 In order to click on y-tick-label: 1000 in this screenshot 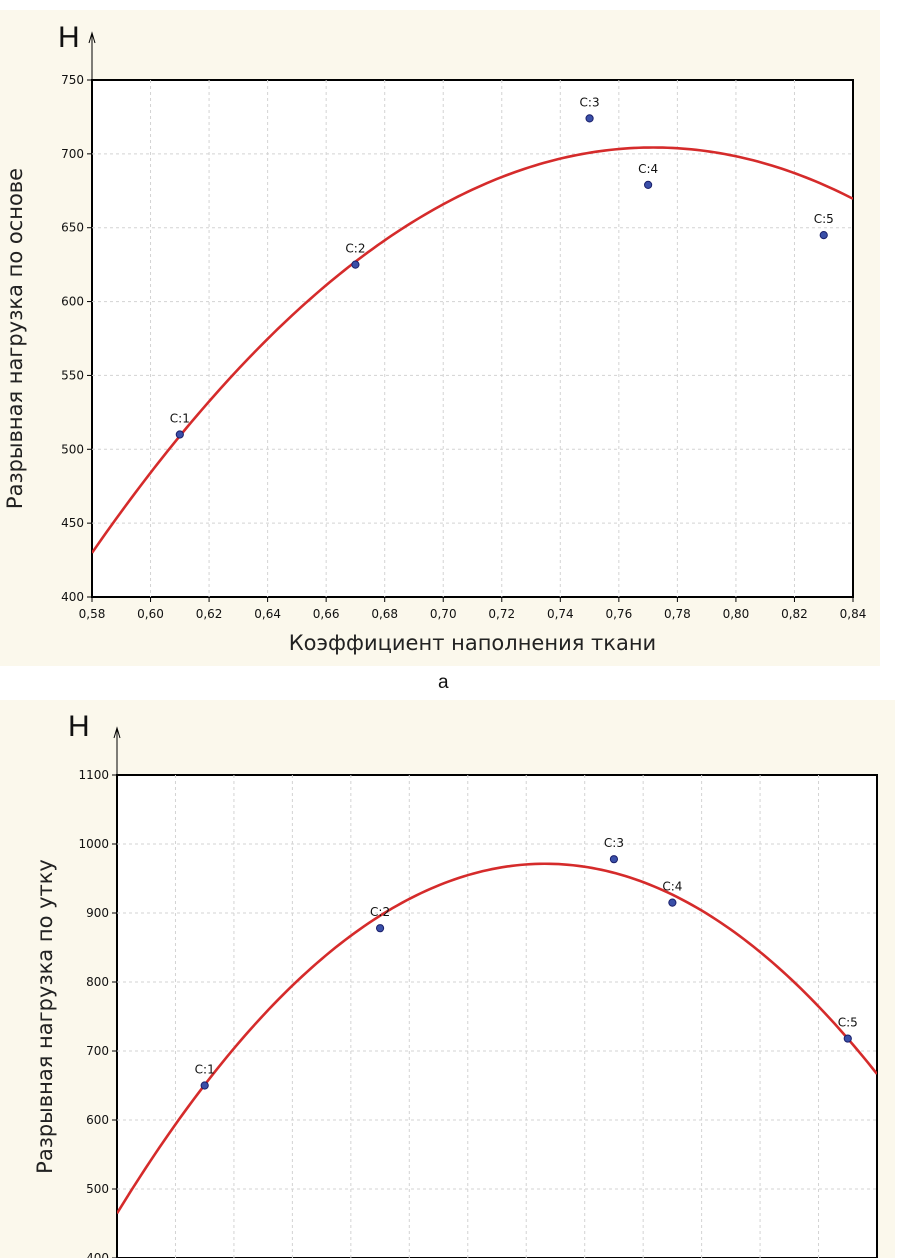, I will do `click(93, 844)`.